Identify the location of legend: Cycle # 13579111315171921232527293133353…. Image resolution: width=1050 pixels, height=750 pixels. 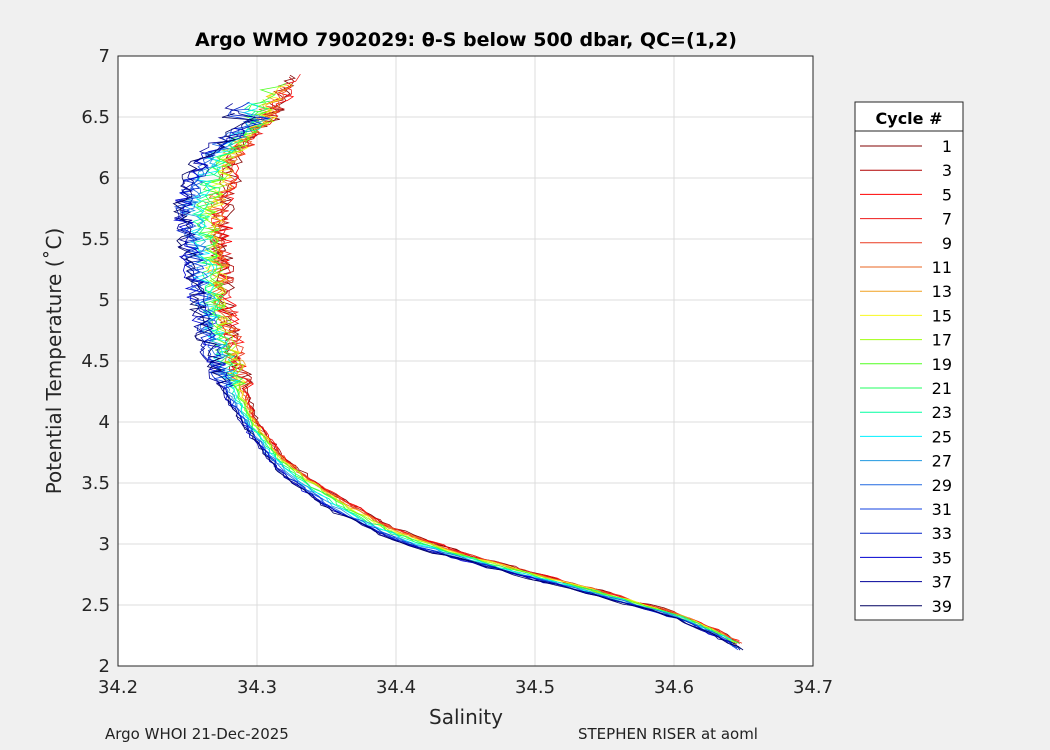
(909, 361).